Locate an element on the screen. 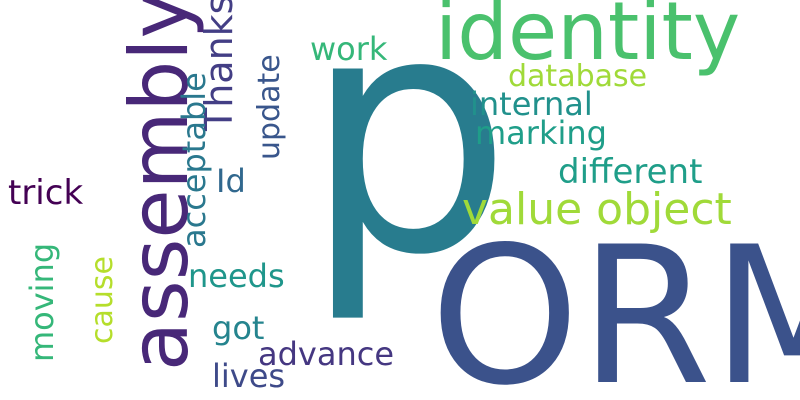  word-acceptable: acceptable is located at coordinates (194, 160).